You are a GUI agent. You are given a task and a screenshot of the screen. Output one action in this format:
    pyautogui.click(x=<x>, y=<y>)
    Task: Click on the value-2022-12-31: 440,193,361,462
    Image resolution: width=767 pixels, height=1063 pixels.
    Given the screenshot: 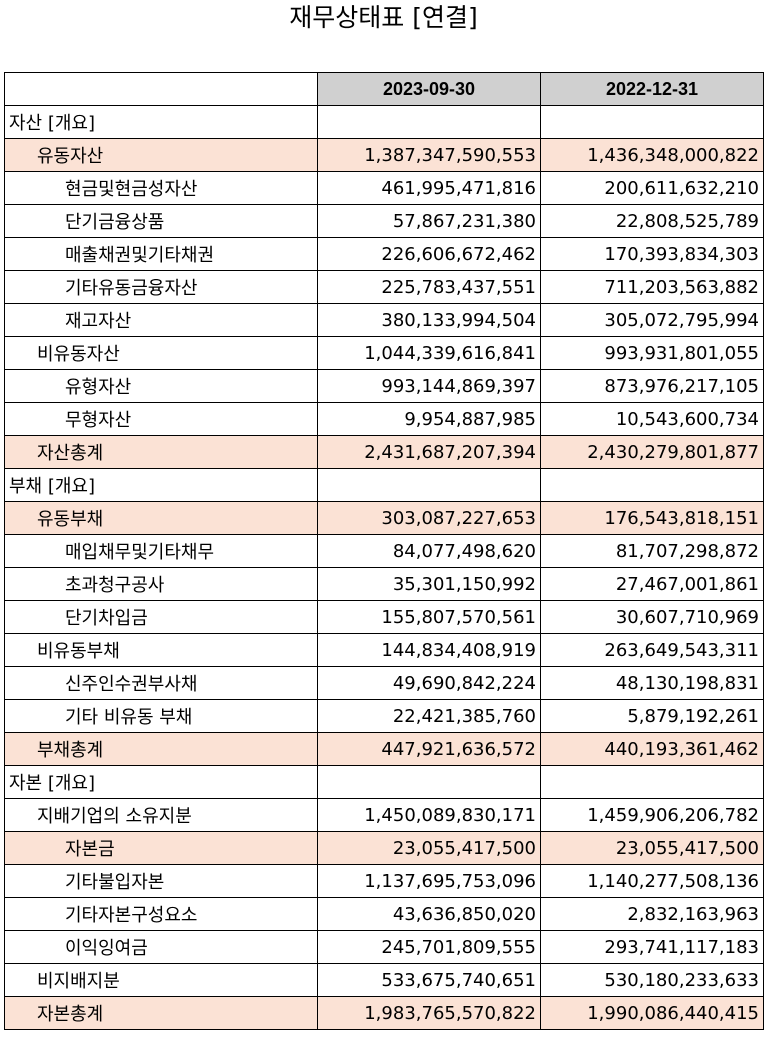 What is the action you would take?
    pyautogui.click(x=652, y=749)
    